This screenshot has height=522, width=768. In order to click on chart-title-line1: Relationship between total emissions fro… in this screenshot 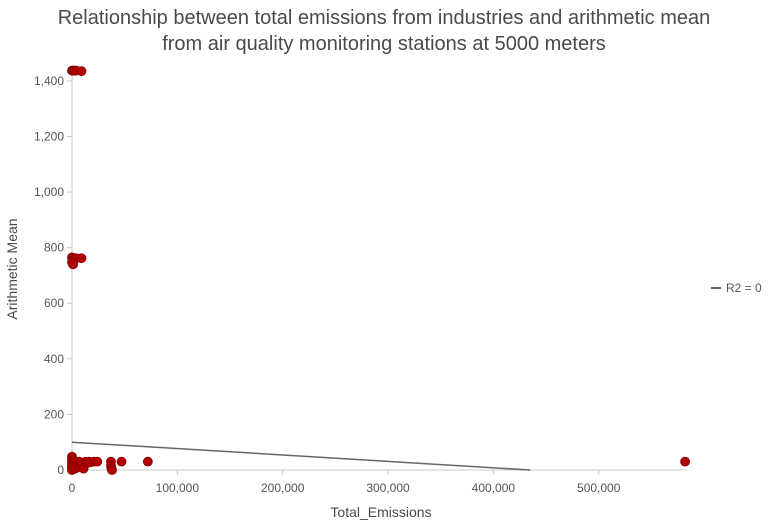, I will do `click(384, 18)`.